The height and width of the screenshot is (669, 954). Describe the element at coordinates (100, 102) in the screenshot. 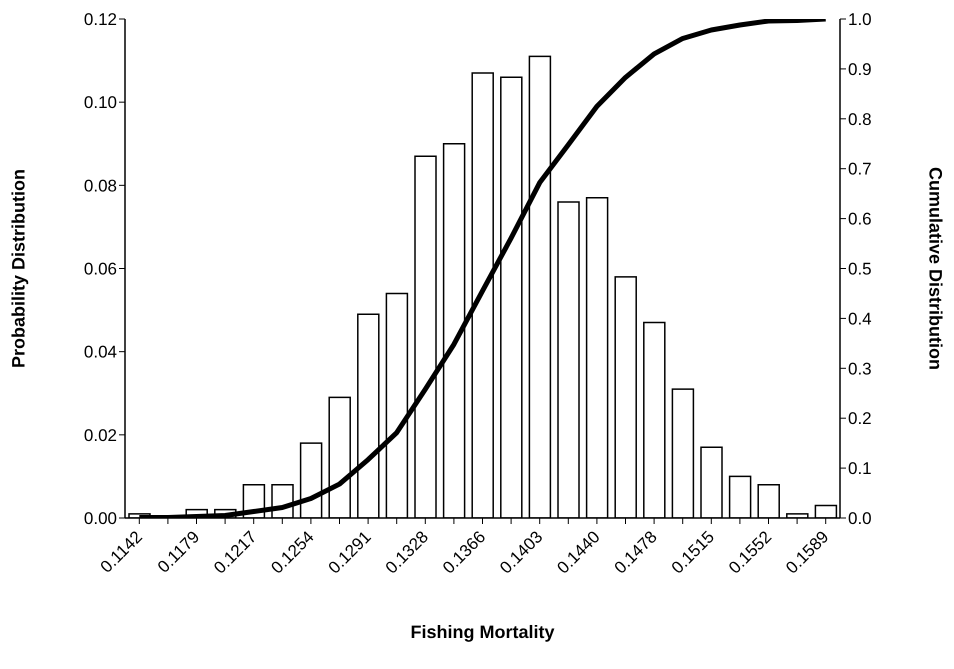

I see `y-tick-label: 0.10` at that location.